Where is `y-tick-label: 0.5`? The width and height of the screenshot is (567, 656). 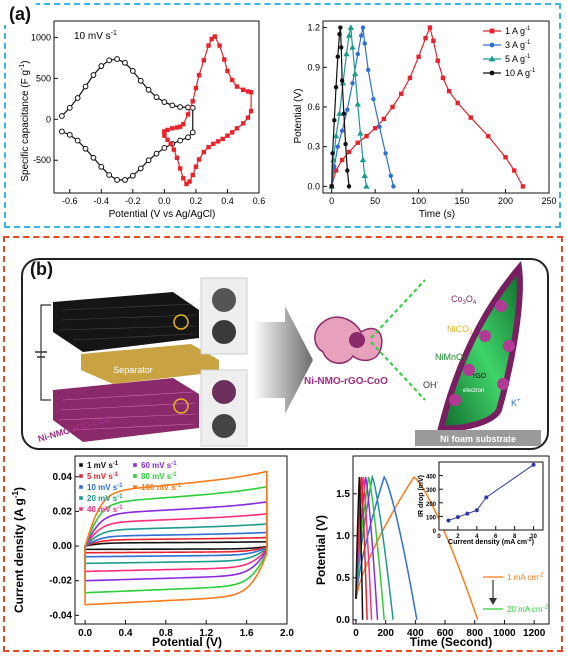 y-tick-label: 0.5 is located at coordinates (343, 578).